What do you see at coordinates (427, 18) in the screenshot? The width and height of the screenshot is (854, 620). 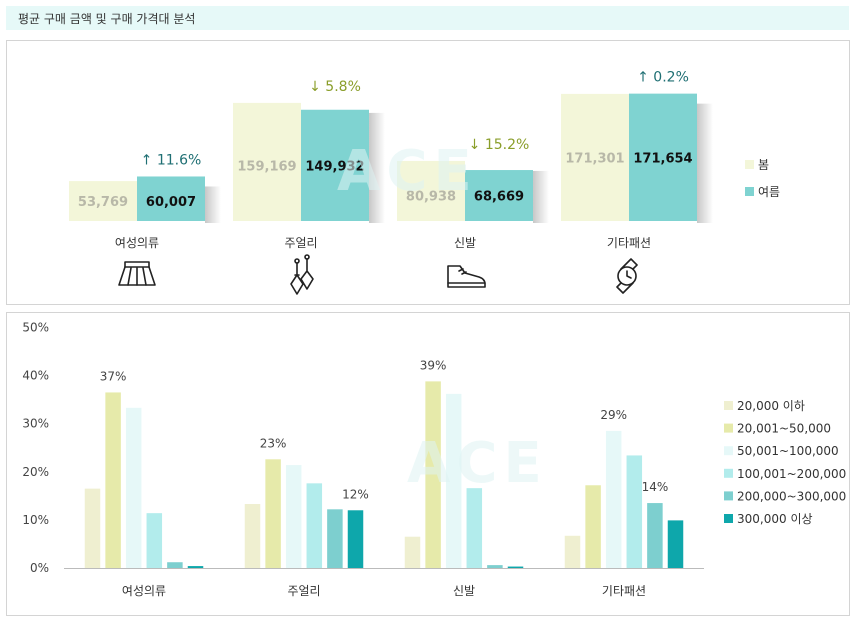 I see `section-title-bar: 평균 구매 금액 및 구매 가격대 분석` at bounding box center [427, 18].